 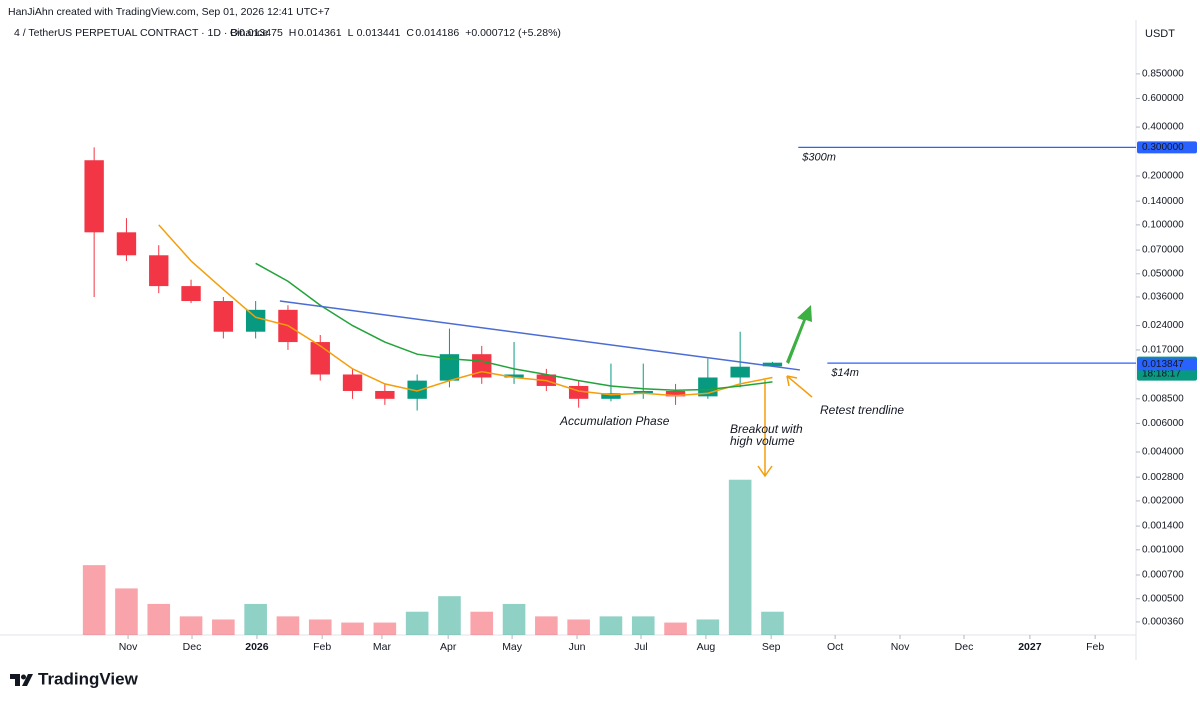 What do you see at coordinates (1163, 98) in the screenshot?
I see `y-tick-label: 0.600000` at bounding box center [1163, 98].